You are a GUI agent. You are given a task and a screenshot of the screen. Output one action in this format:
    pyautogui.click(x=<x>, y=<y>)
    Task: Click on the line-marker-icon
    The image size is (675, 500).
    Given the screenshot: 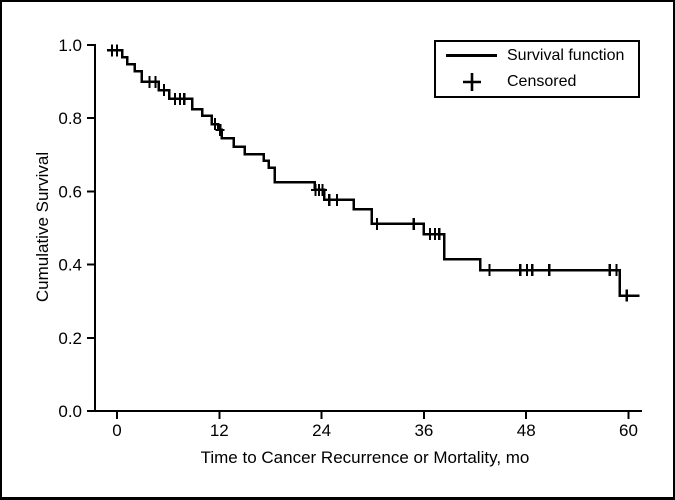 What is the action you would take?
    pyautogui.click(x=471, y=56)
    